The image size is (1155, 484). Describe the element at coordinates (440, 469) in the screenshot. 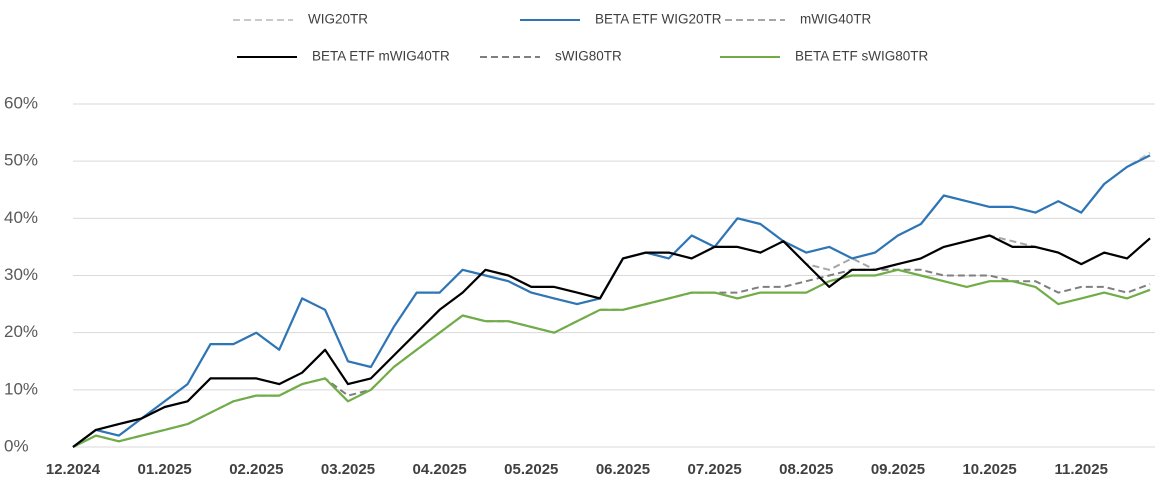

I see `x-tick-label: 04.2025` at that location.